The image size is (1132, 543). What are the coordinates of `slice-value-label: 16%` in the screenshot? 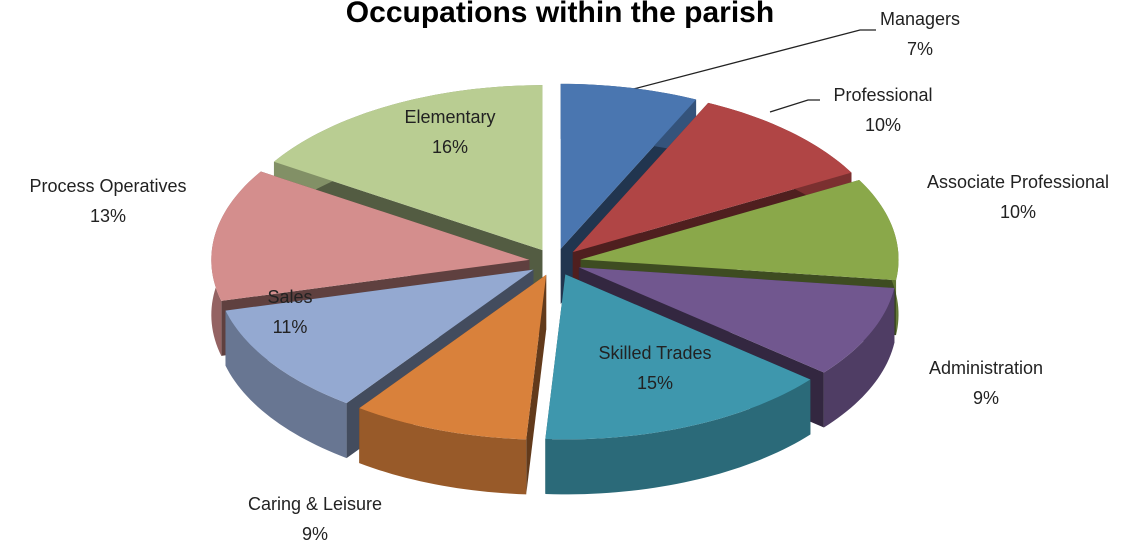 It's located at (450, 147).